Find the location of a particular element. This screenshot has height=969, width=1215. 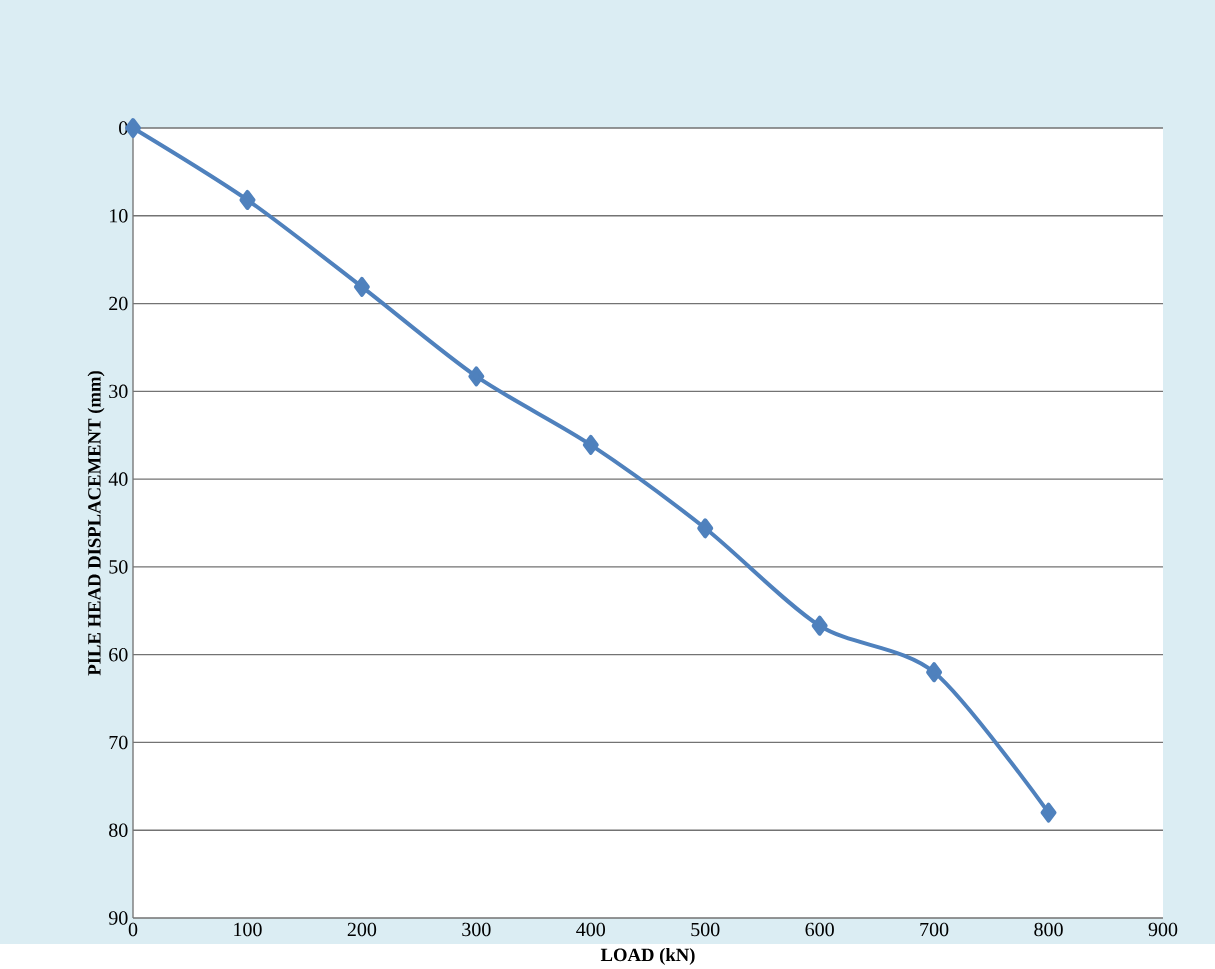

x-tick-label: 100 is located at coordinates (248, 929).